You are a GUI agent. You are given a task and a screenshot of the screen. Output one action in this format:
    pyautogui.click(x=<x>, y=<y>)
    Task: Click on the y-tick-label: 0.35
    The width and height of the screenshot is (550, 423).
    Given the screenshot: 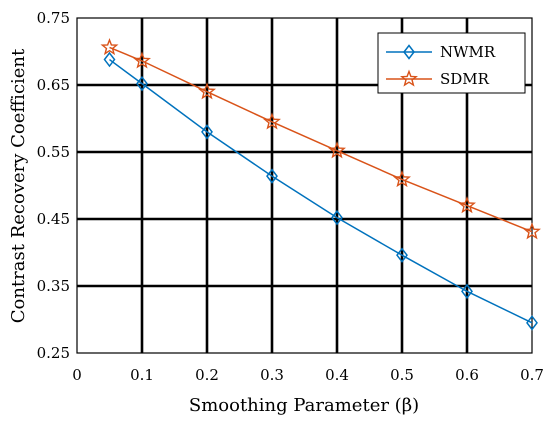 What is the action you would take?
    pyautogui.click(x=53, y=286)
    